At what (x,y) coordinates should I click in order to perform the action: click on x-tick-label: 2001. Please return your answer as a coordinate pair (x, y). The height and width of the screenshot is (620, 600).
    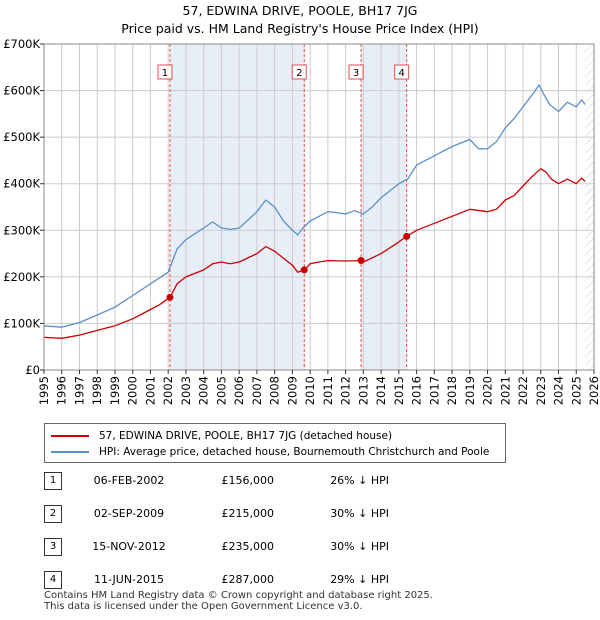
    Looking at the image, I should click on (150, 390).